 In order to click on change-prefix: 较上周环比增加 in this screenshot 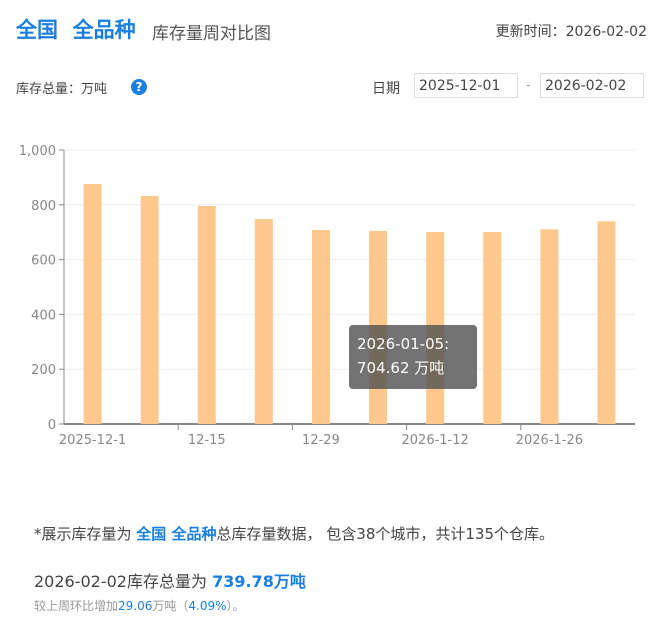, I will do `click(76, 606)`.